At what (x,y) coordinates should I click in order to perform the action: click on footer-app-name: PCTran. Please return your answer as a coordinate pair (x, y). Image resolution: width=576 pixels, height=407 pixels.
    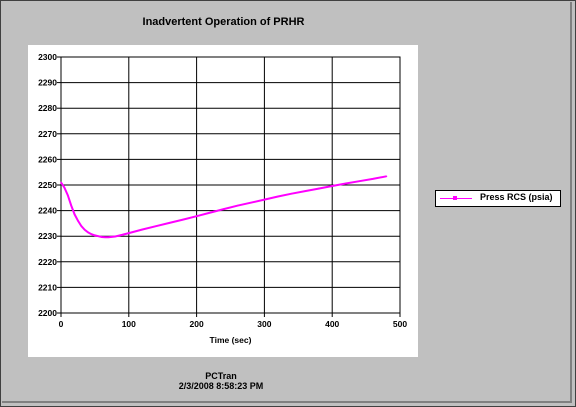
    Looking at the image, I should click on (221, 376).